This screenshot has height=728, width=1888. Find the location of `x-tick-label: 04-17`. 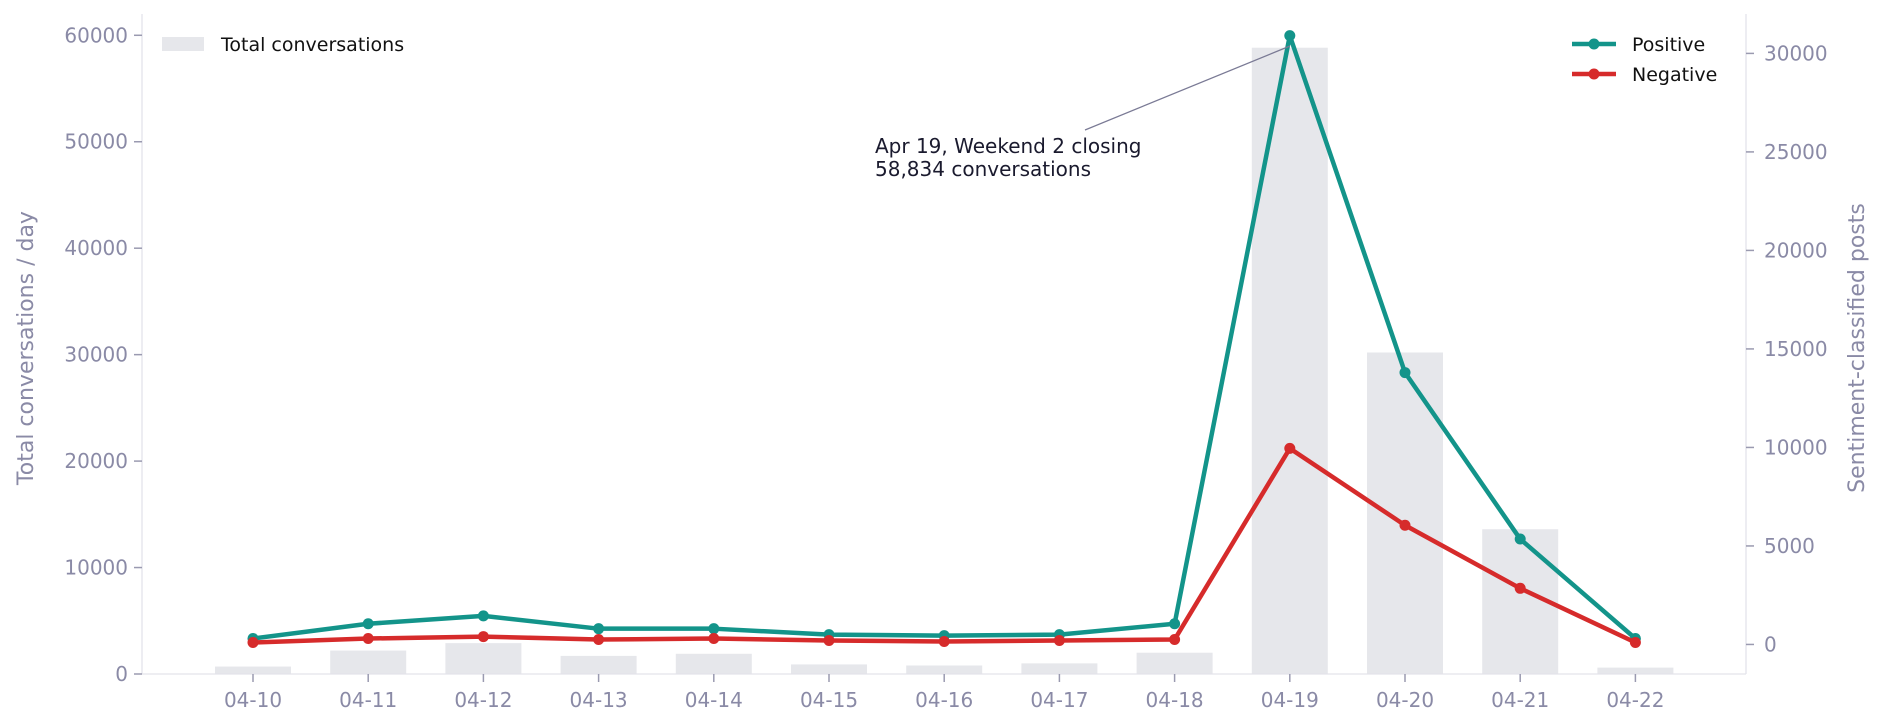

x-tick-label: 04-17 is located at coordinates (1059, 700).